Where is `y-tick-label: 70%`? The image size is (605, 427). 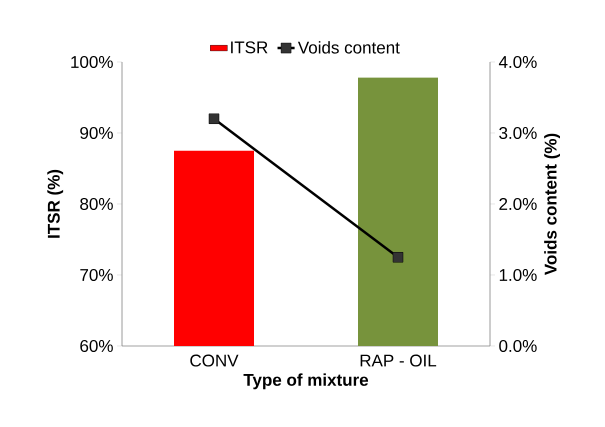
y-tick-label: 70% is located at coordinates (96, 275).